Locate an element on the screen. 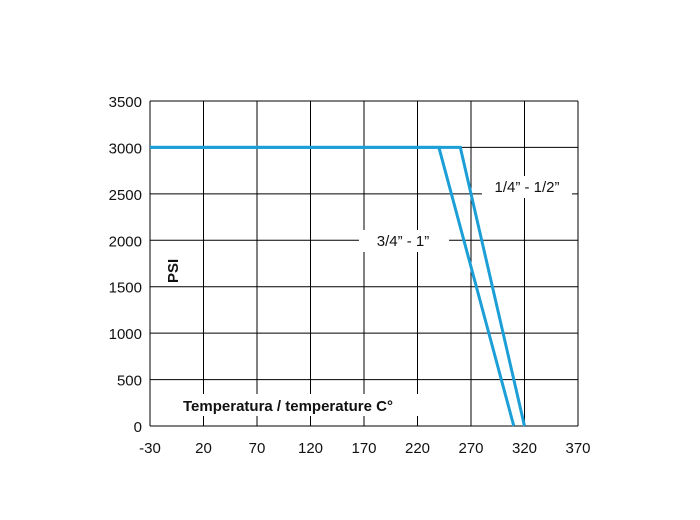 Image resolution: width=700 pixels, height=520 pixels. series-label-1-4-1-2: 1/4” - 1/2” is located at coordinates (526, 187).